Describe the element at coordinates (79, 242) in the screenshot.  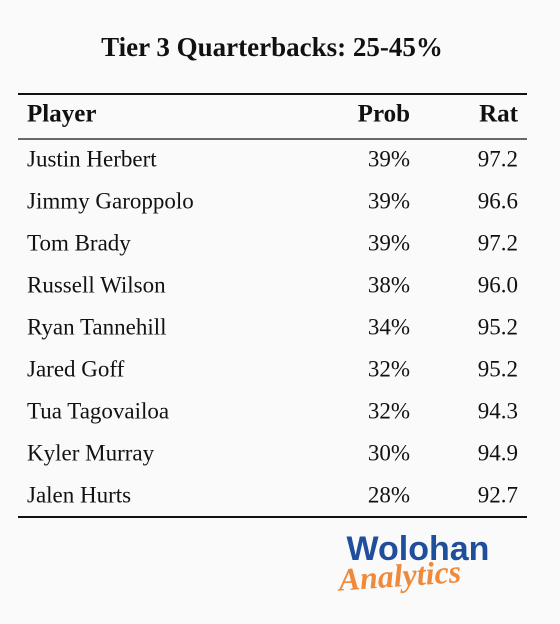
I see `table-cell: Tom Brady` at that location.